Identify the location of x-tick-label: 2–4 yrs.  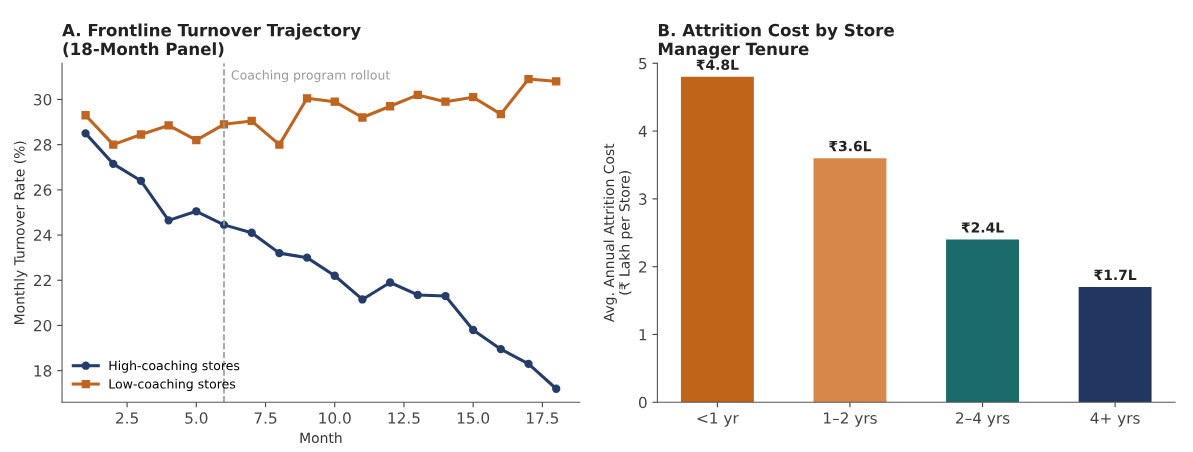
(983, 419).